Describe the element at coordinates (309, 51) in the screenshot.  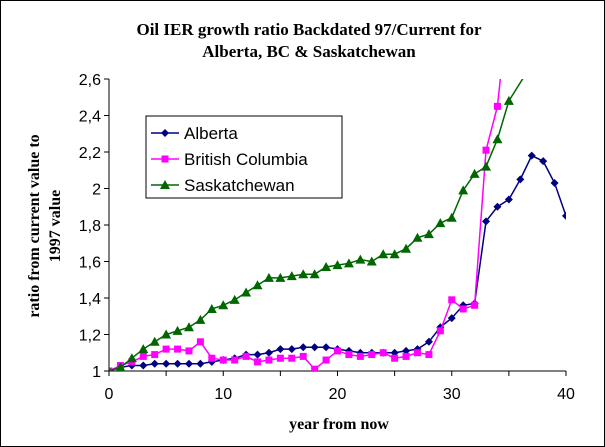
I see `chart-title-line-2: Alberta, BC & Saskatchewan` at that location.